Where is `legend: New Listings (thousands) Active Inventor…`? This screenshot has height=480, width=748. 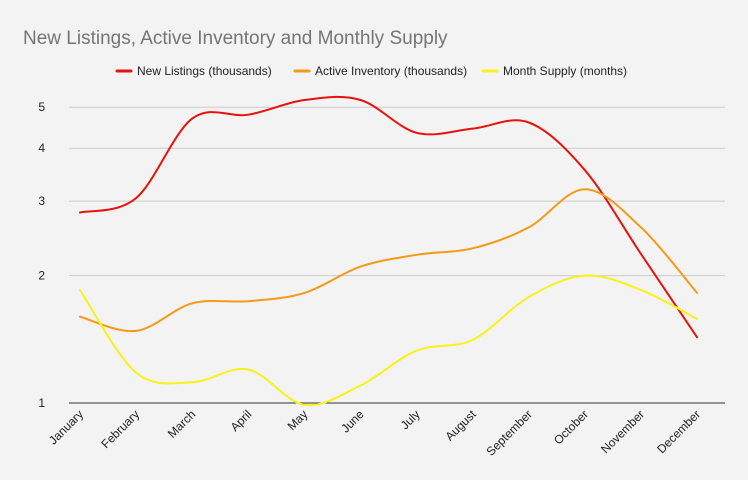 legend: New Listings (thousands) Active Inventor… is located at coordinates (371, 71).